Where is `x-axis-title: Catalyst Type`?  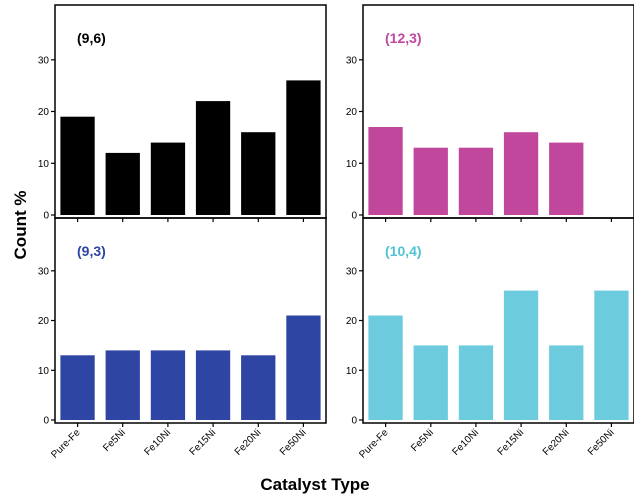
x-axis-title: Catalyst Type is located at coordinates (314, 484).